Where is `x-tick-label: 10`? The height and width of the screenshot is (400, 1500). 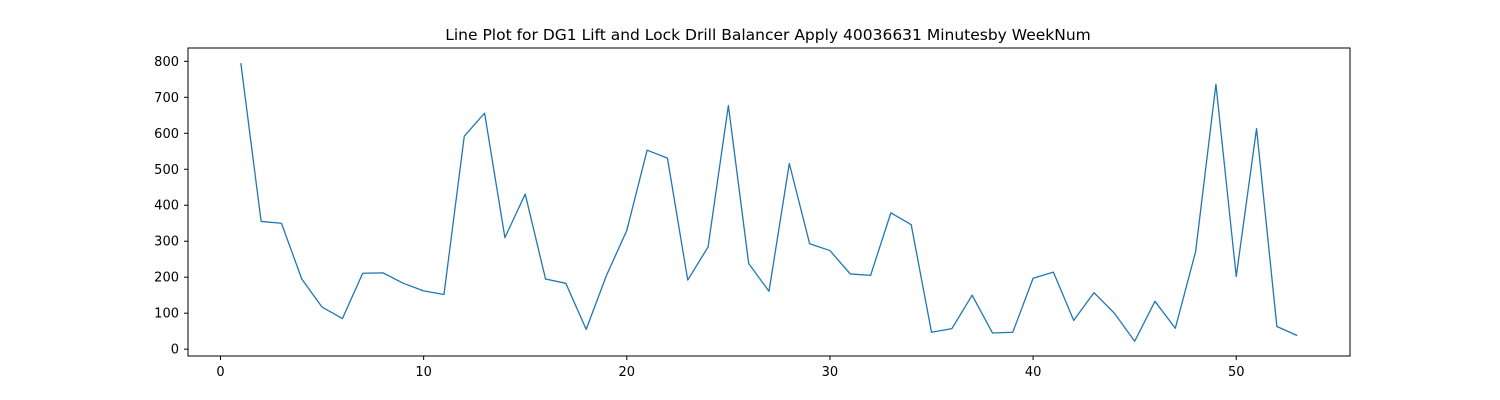 x-tick-label: 10 is located at coordinates (423, 372).